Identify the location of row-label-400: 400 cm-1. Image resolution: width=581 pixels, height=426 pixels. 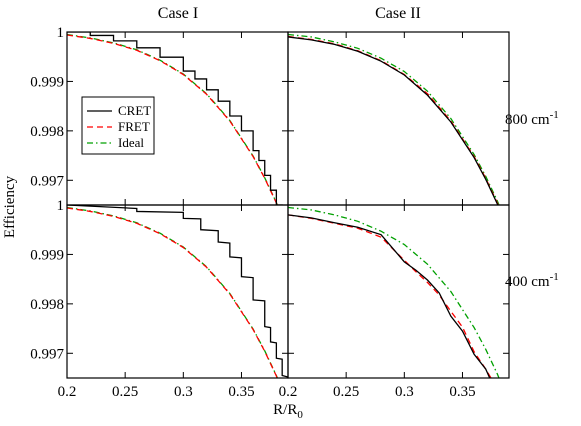
(532, 280).